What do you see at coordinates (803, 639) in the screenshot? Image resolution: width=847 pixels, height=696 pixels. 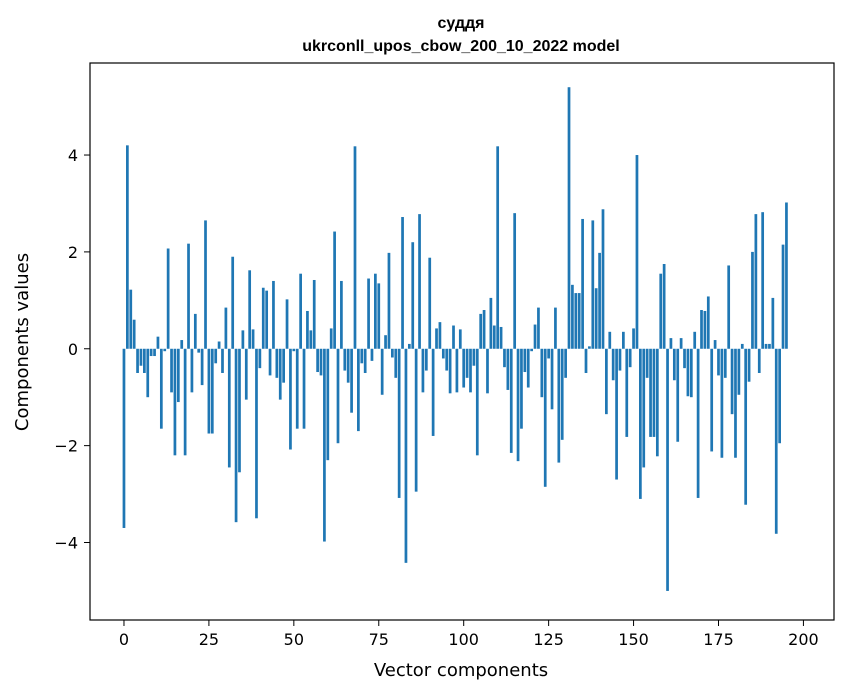 I see `x-tick-label: 200` at bounding box center [803, 639].